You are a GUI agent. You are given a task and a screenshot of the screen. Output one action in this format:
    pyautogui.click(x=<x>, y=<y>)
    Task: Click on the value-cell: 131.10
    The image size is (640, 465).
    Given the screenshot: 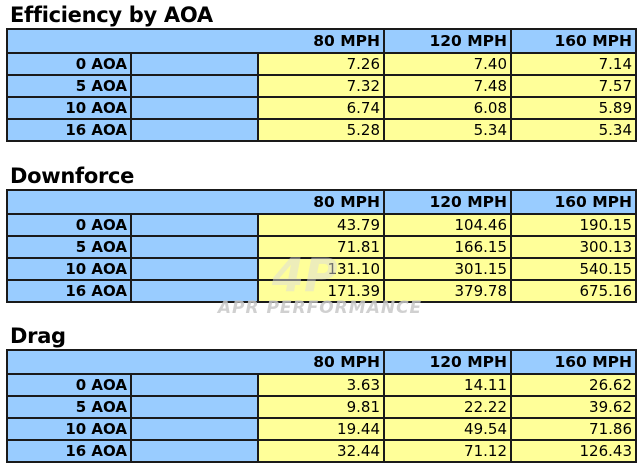 What is the action you would take?
    pyautogui.click(x=321, y=269)
    